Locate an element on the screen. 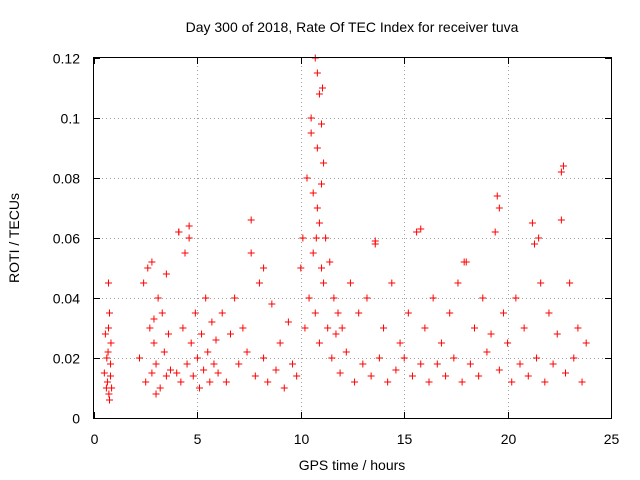 Image resolution: width=640 pixels, height=480 pixels. x-tick-label: 5 is located at coordinates (198, 439).